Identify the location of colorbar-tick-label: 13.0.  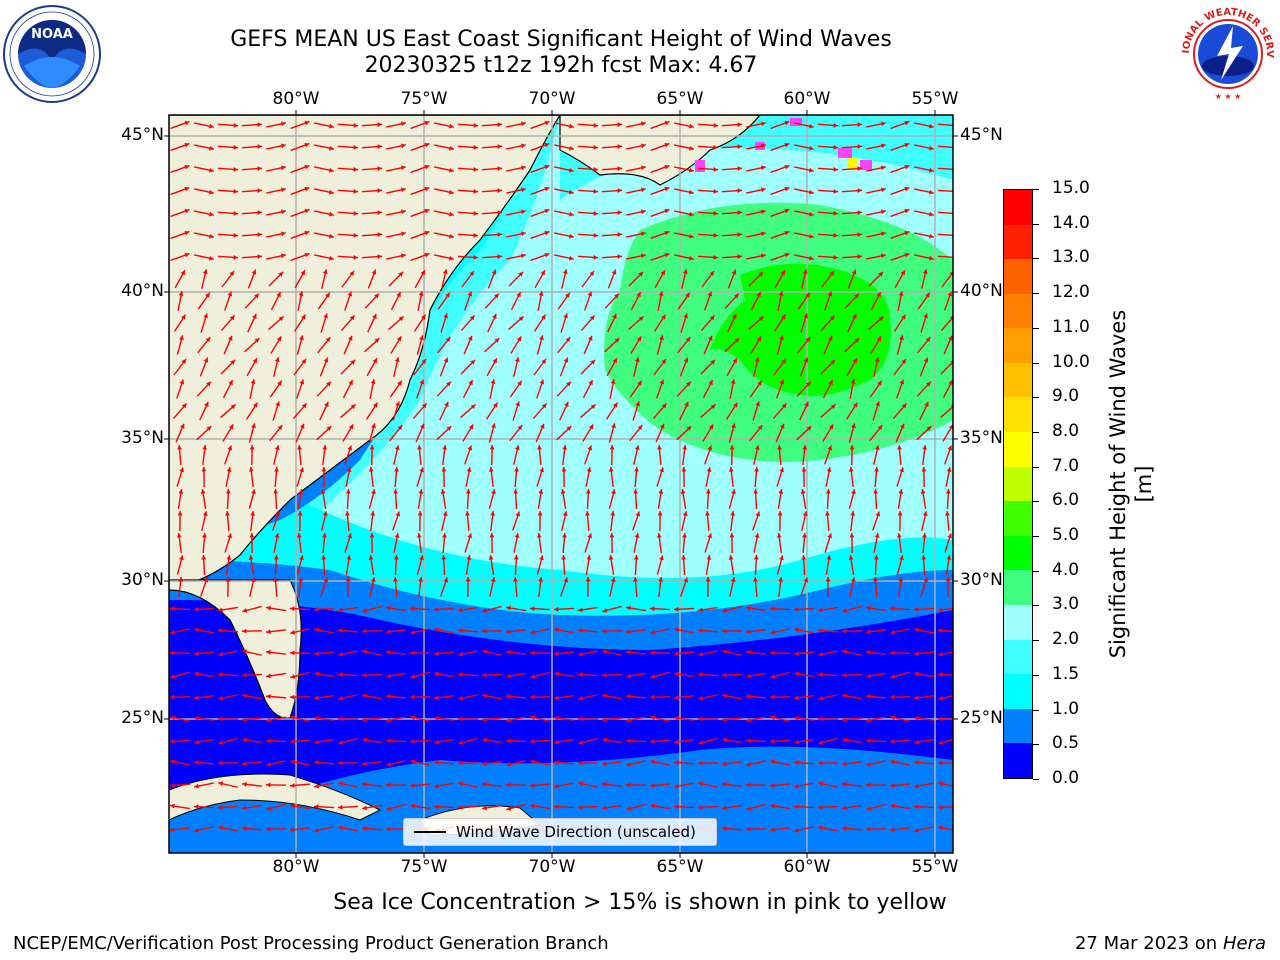
(1071, 257).